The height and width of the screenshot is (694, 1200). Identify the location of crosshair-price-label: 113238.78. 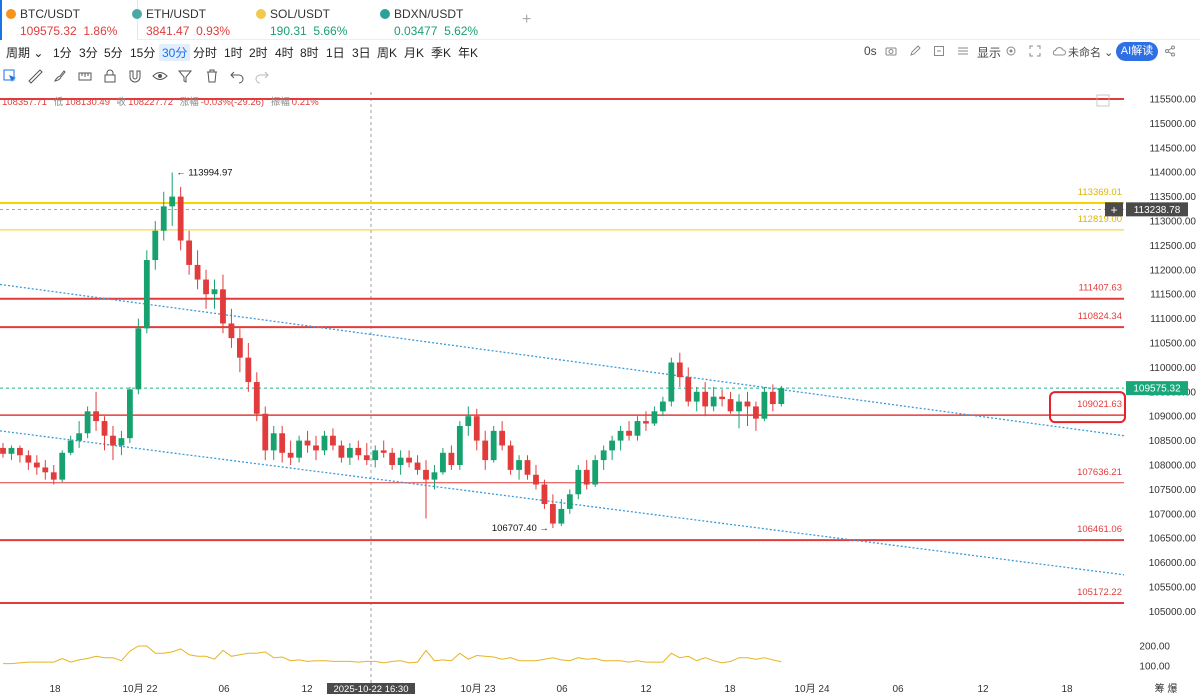
(1157, 210).